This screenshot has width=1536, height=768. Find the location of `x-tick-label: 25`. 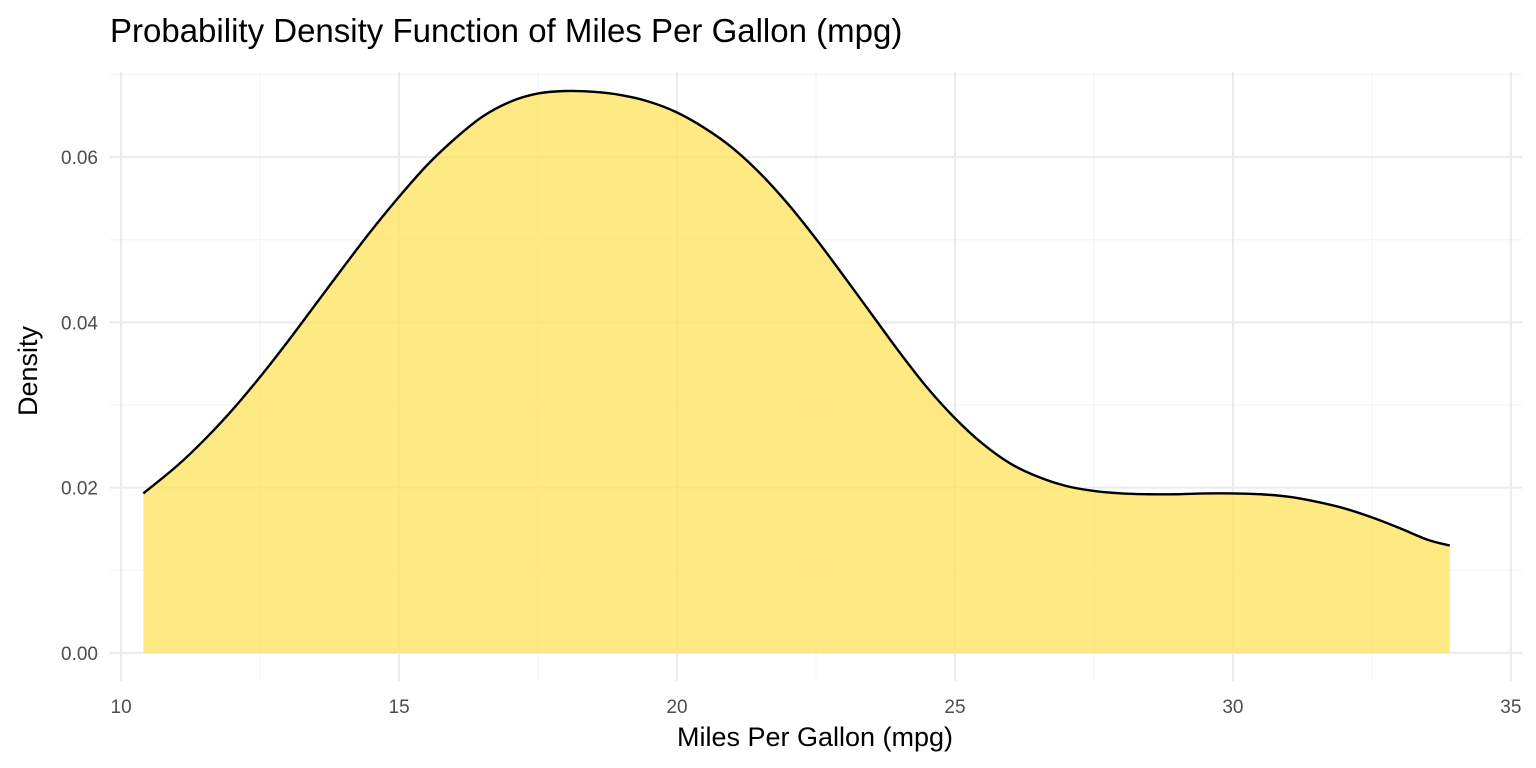

x-tick-label: 25 is located at coordinates (954, 707).